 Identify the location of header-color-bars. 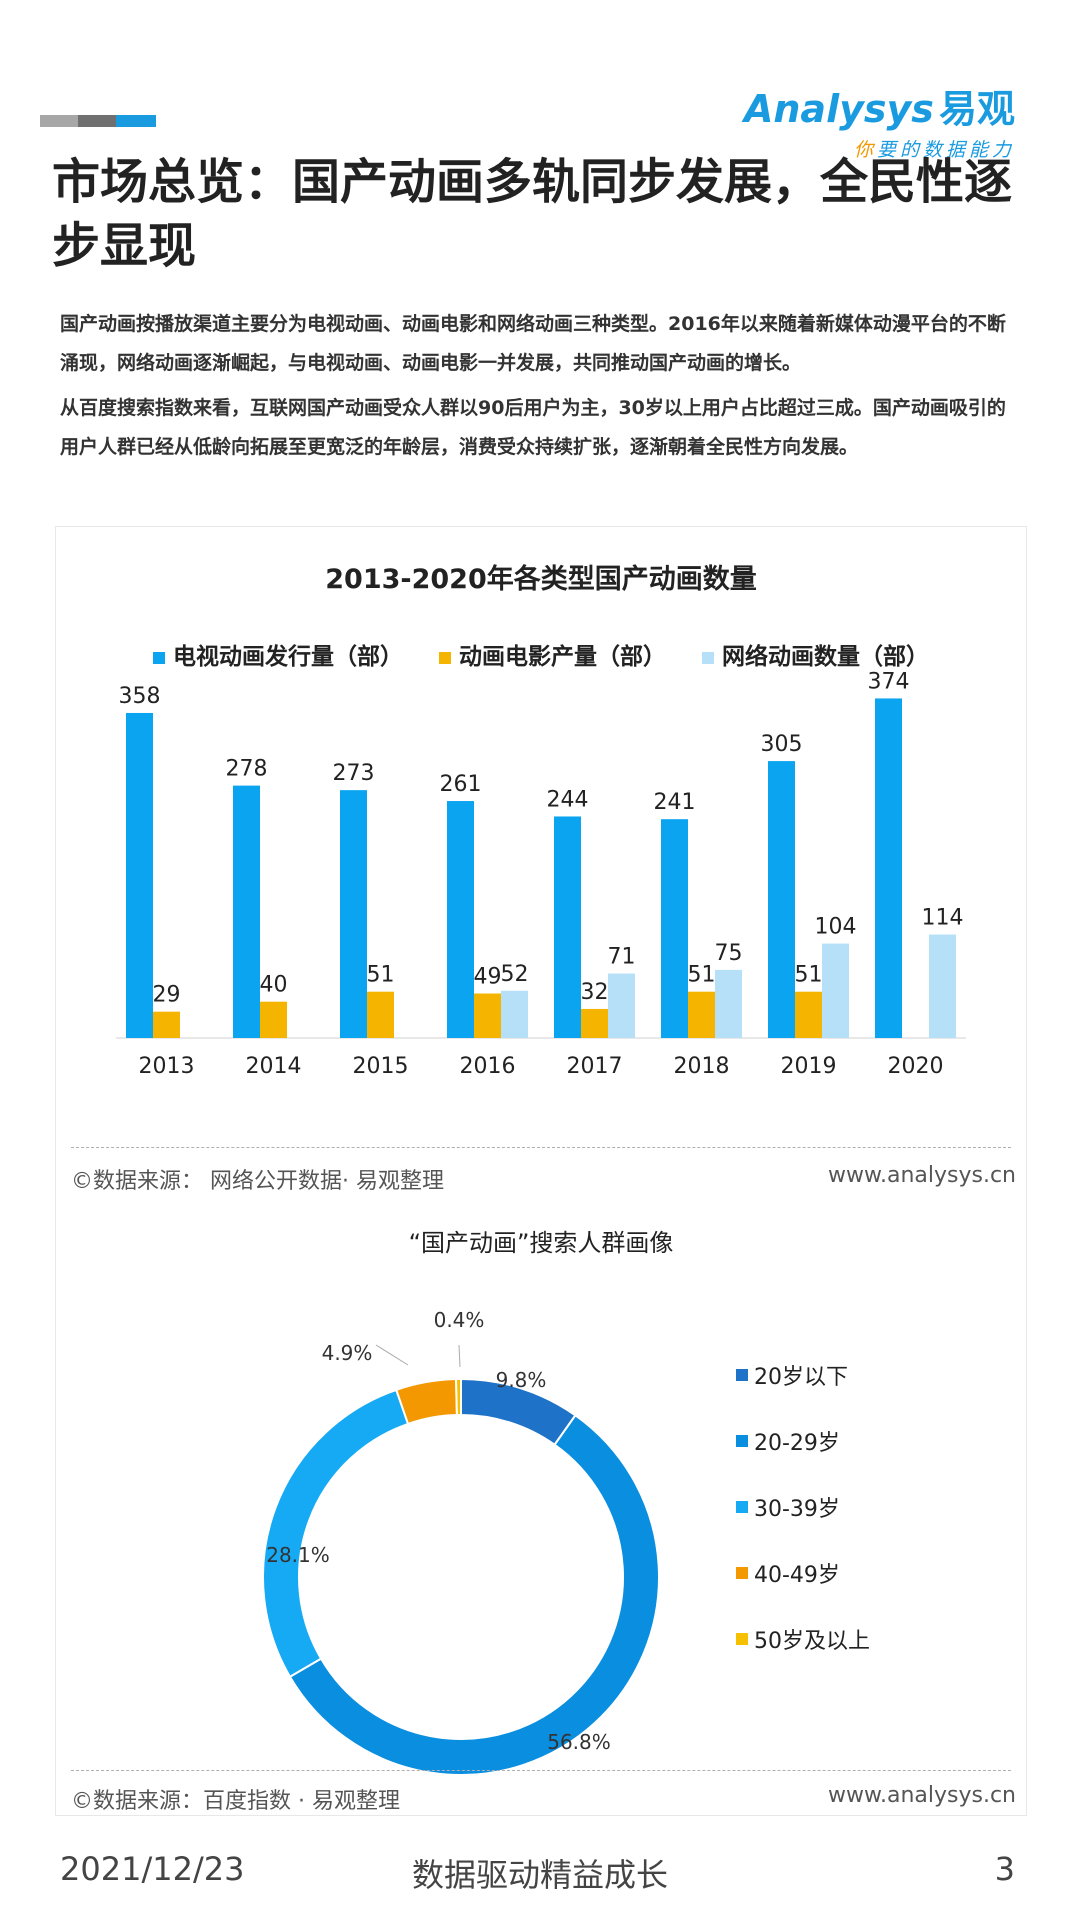
(98, 121).